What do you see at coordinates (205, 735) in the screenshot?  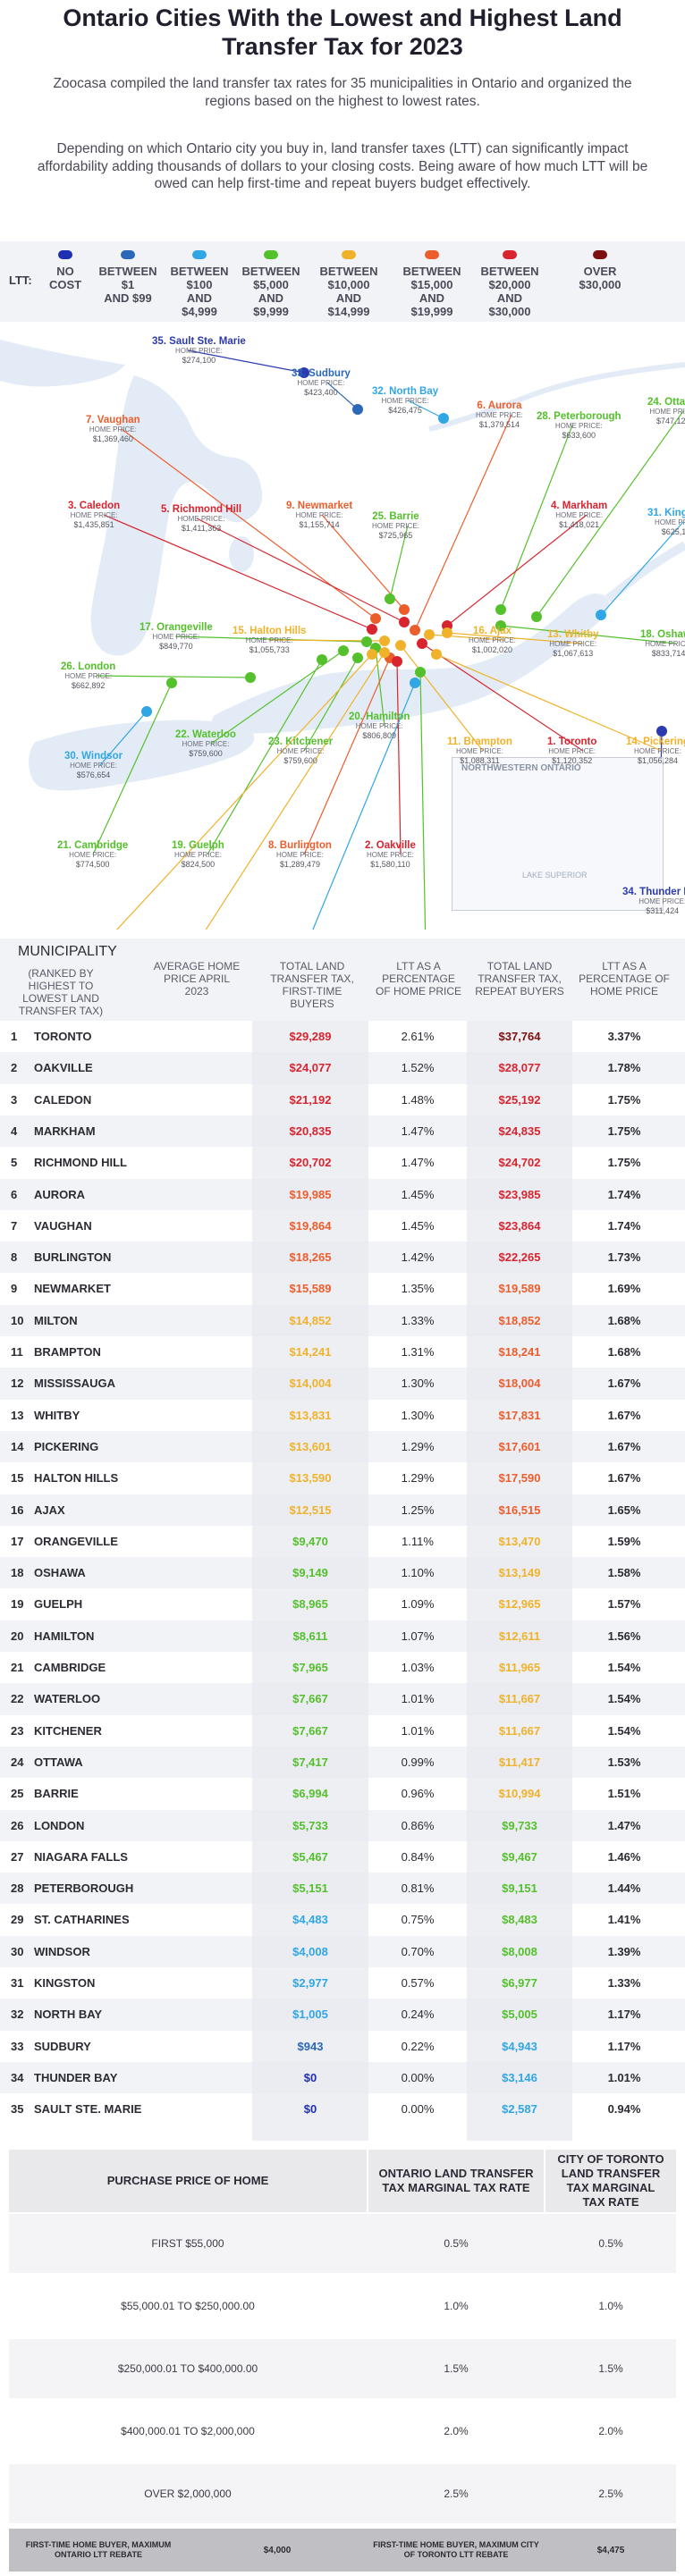 I see `city-name: 22. Waterloo` at bounding box center [205, 735].